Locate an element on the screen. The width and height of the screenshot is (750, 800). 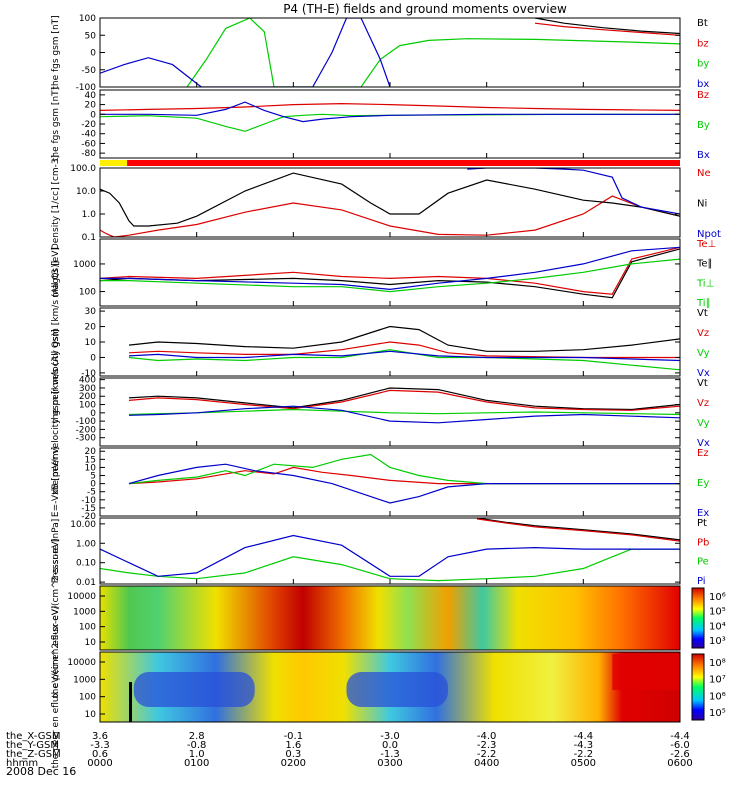
series-line-Ti∥ is located at coordinates (390, 275).